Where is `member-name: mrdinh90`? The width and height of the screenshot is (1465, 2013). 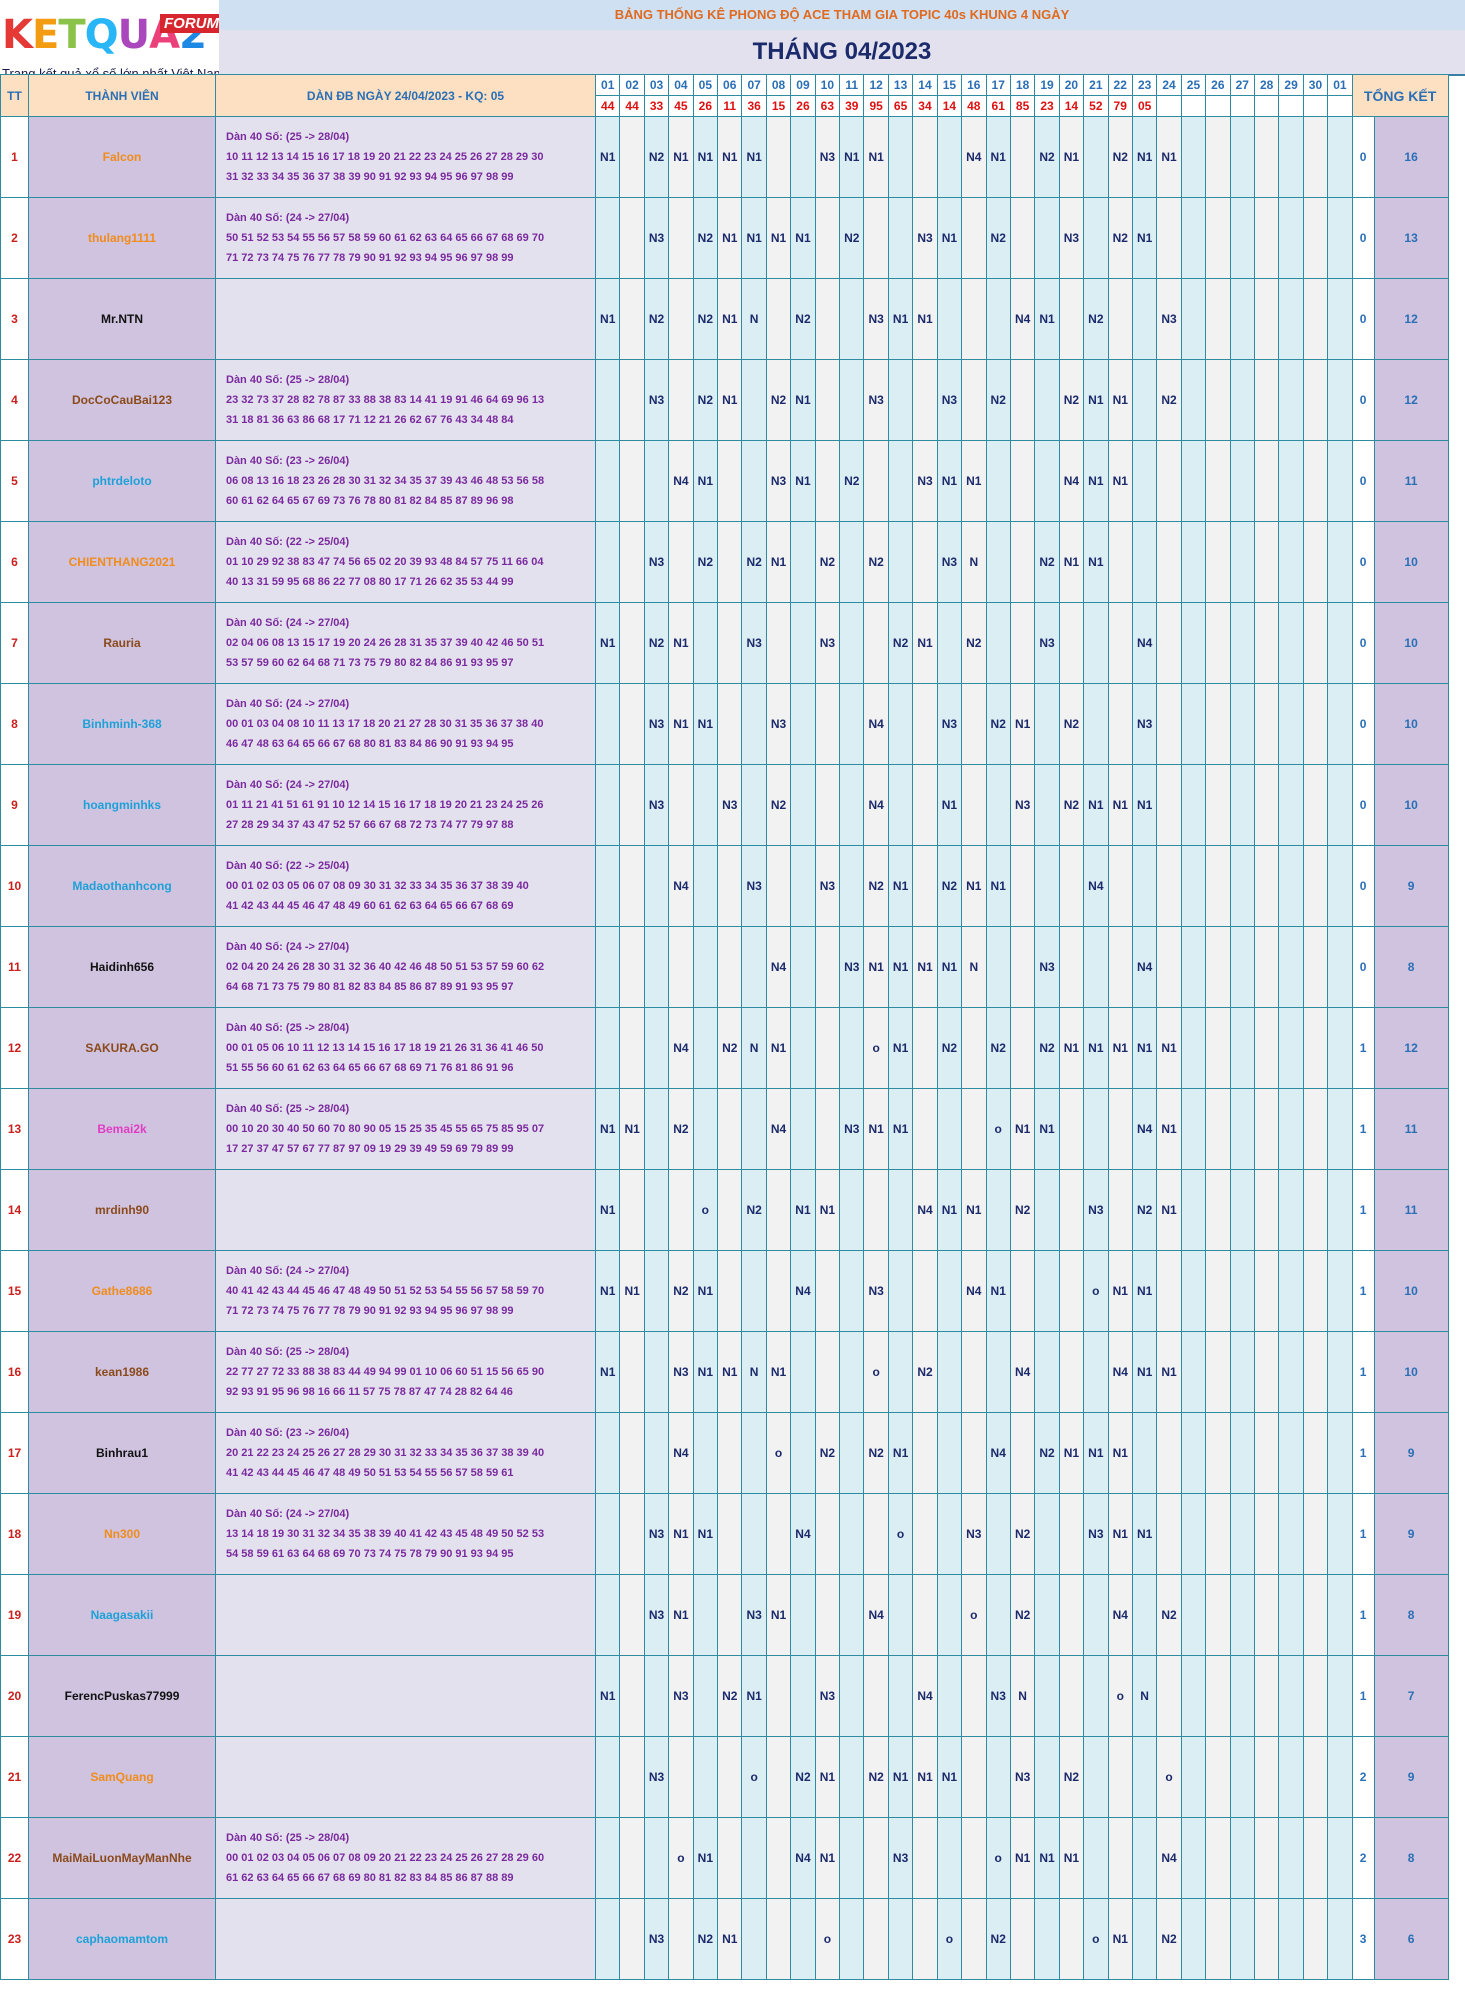
member-name: mrdinh90 is located at coordinates (122, 1210).